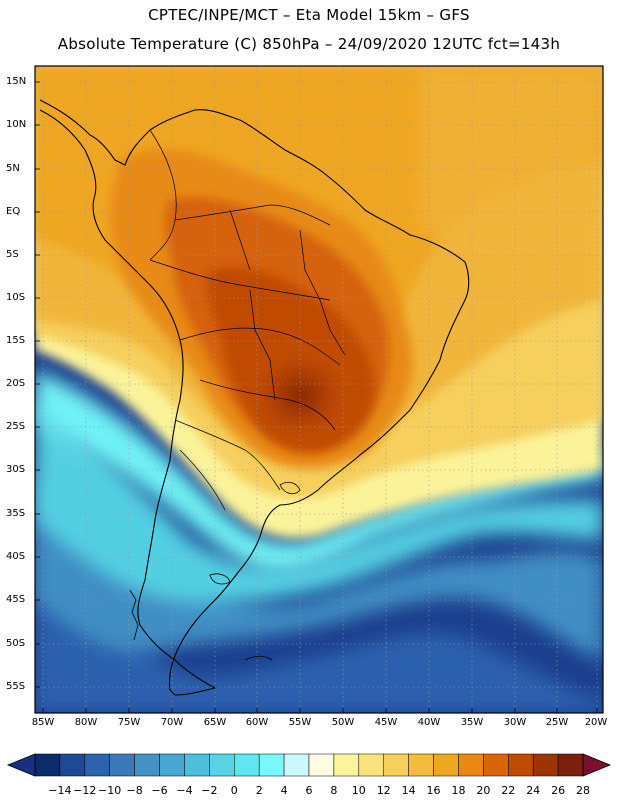  Describe the element at coordinates (259, 790) in the screenshot. I see `colorbar-label: 2` at that location.